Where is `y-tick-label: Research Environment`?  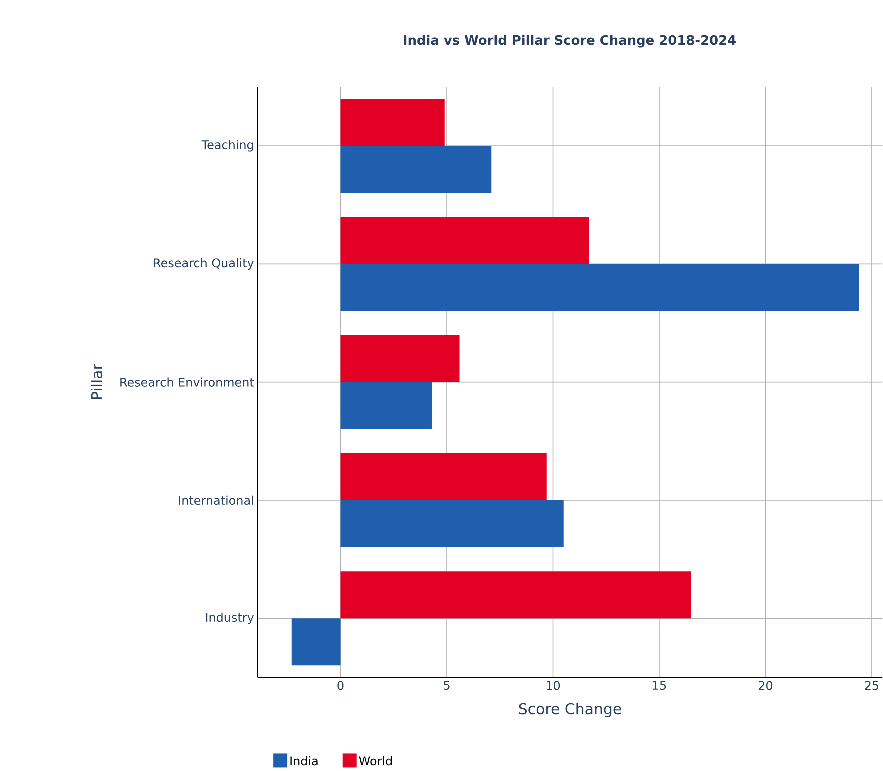 y-tick-label: Research Environment is located at coordinates (187, 382).